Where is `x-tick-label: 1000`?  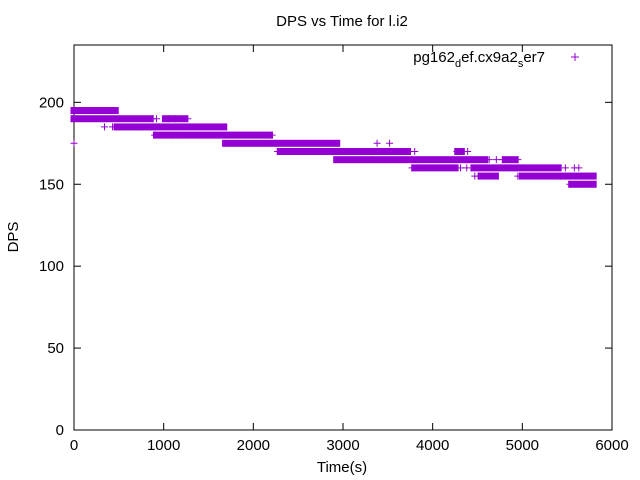
x-tick-label: 1000 is located at coordinates (163, 445).